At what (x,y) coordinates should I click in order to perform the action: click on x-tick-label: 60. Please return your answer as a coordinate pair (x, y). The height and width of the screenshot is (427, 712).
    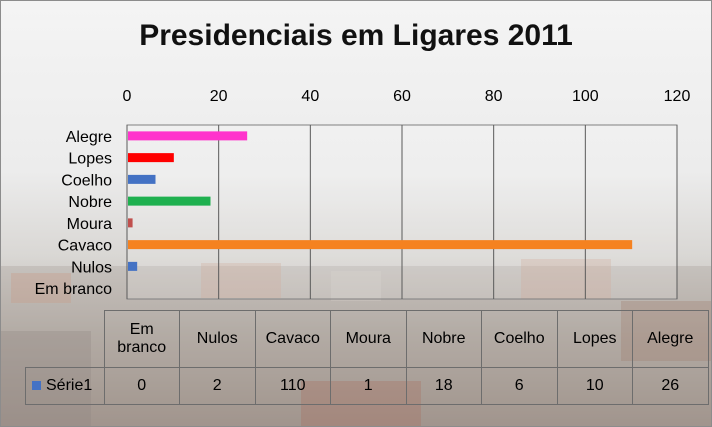
    Looking at the image, I should click on (402, 96).